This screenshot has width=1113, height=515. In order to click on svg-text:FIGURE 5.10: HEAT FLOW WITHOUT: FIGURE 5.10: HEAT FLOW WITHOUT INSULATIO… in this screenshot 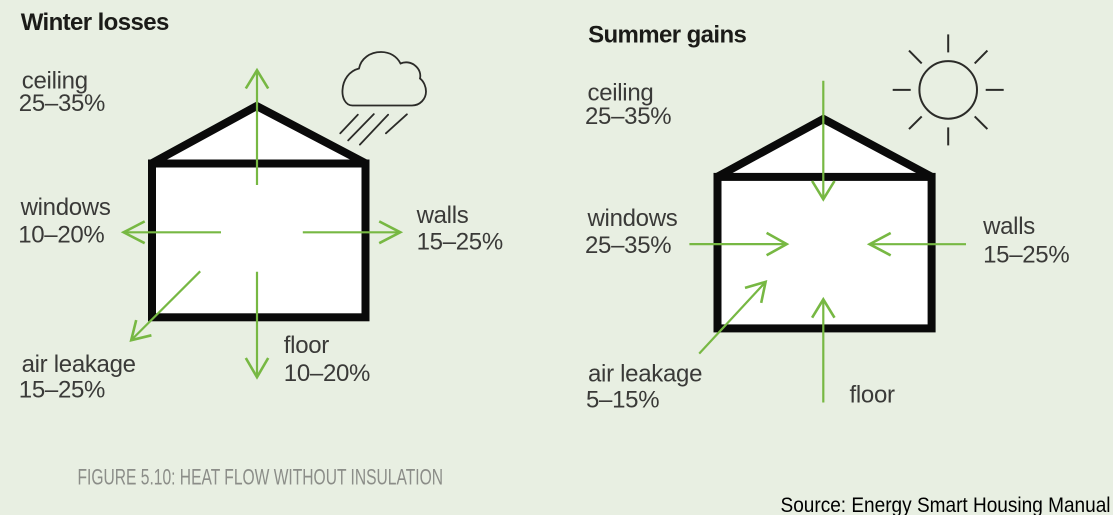, I will do `click(261, 477)`.